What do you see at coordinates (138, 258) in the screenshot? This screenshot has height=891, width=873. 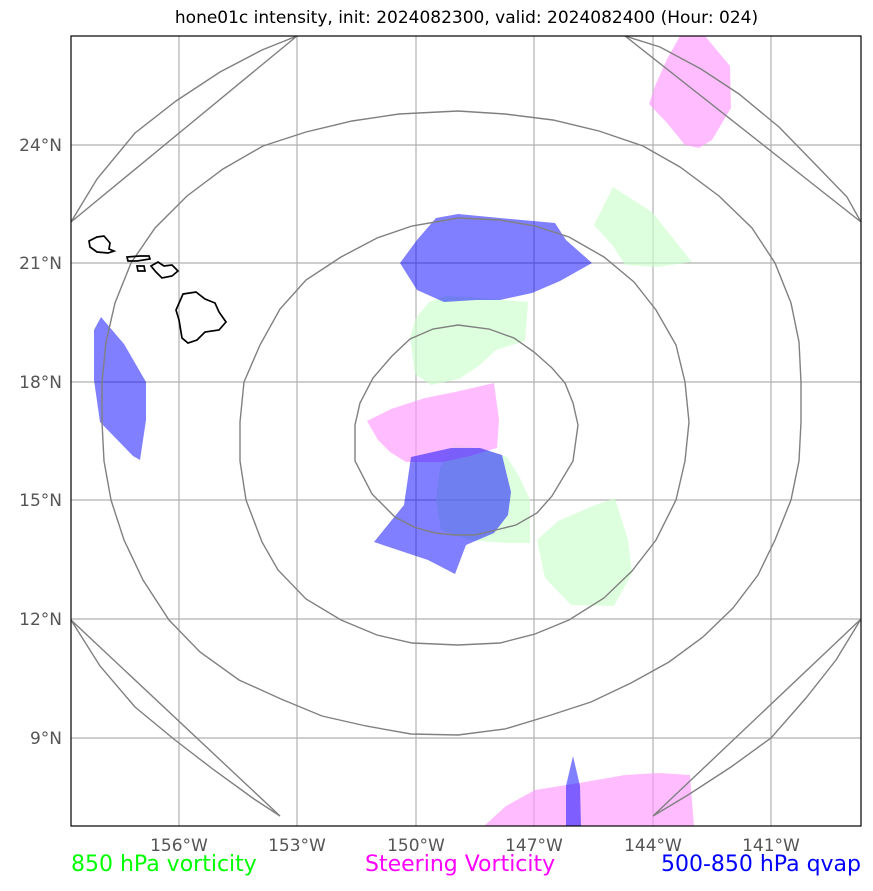 I see `island-oahu-molokai` at bounding box center [138, 258].